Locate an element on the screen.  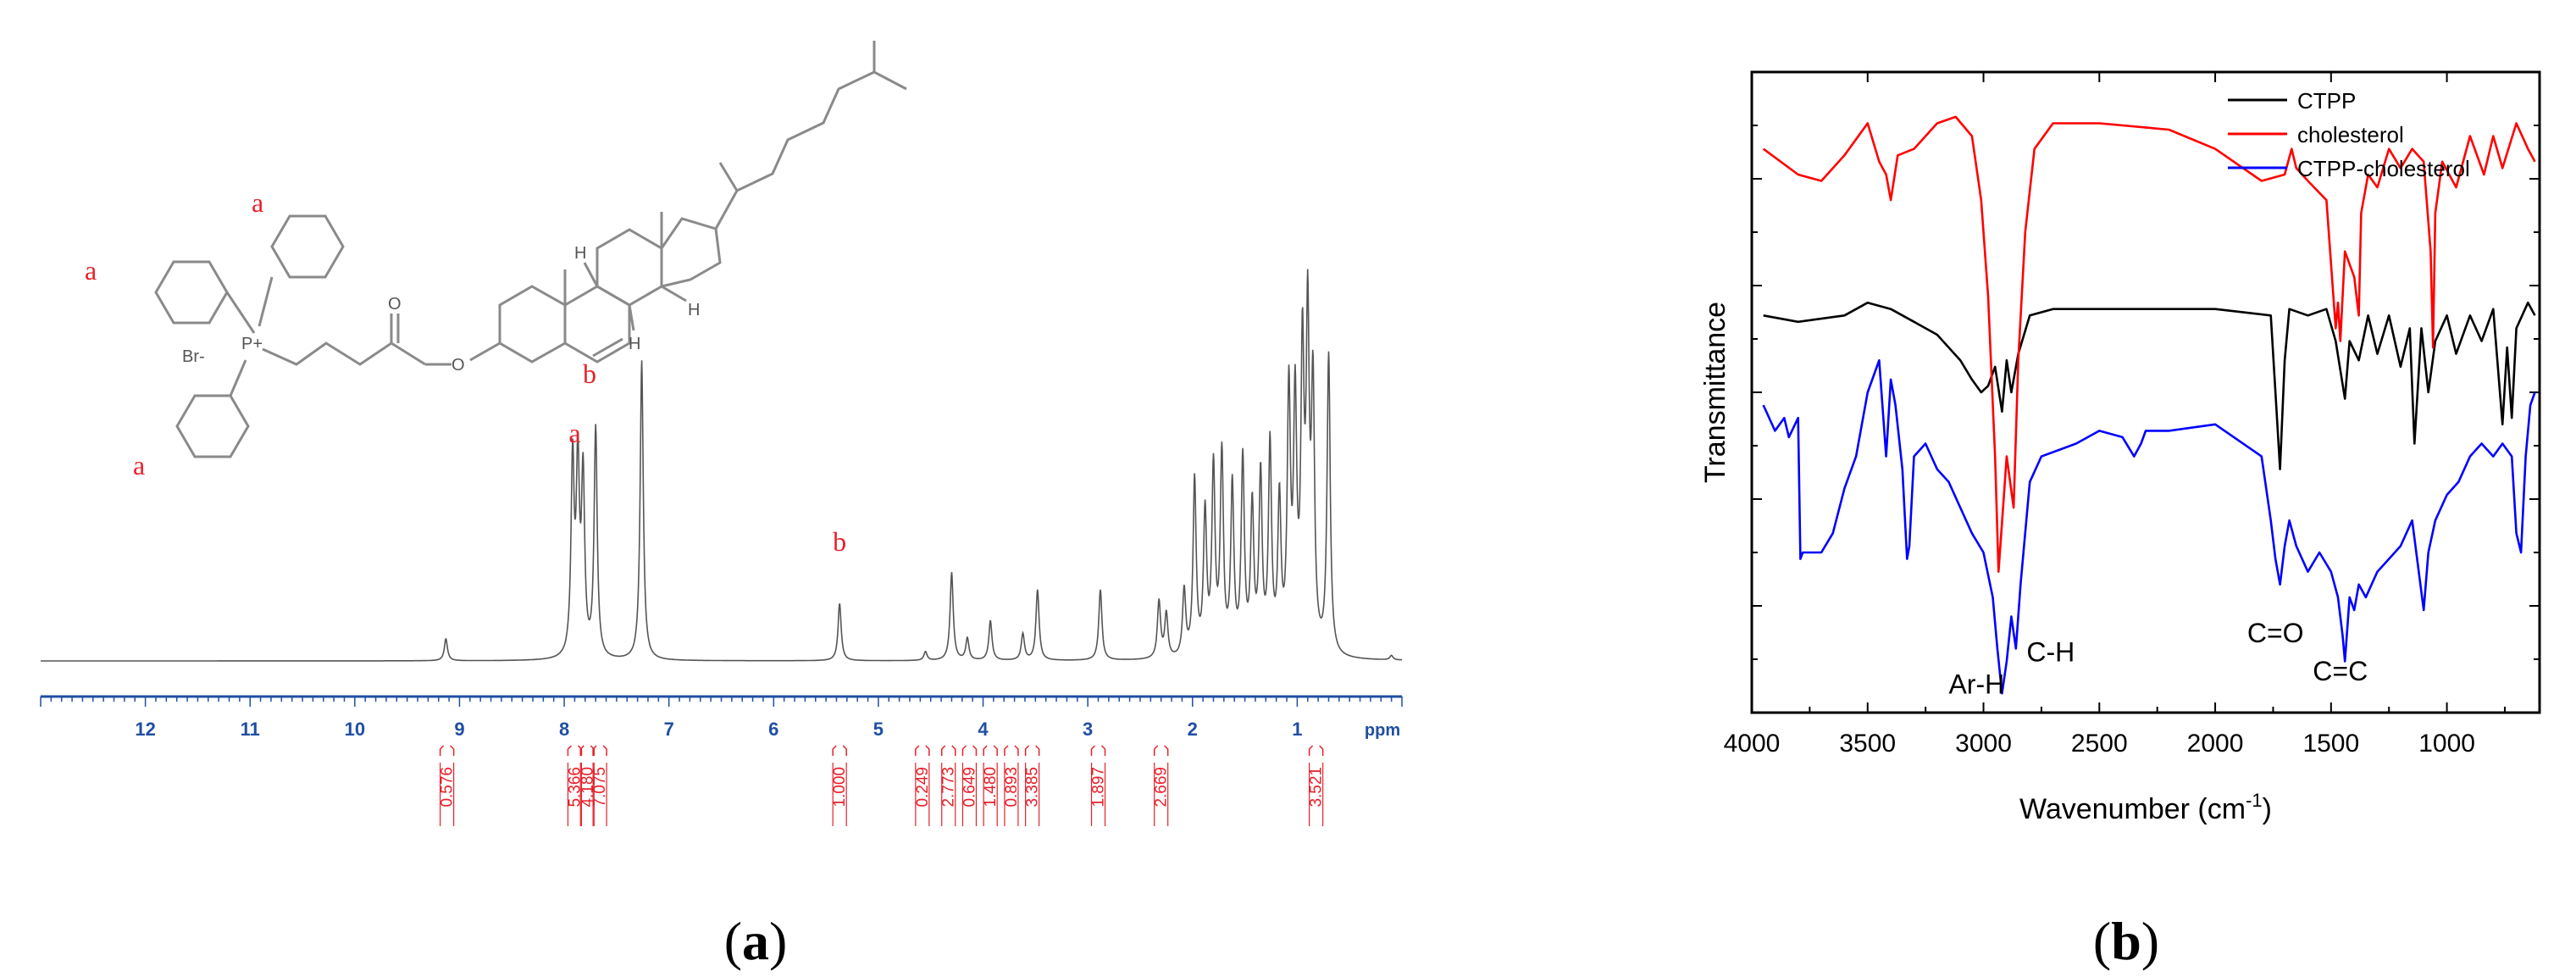
structure-label-b: b is located at coordinates (589, 374).